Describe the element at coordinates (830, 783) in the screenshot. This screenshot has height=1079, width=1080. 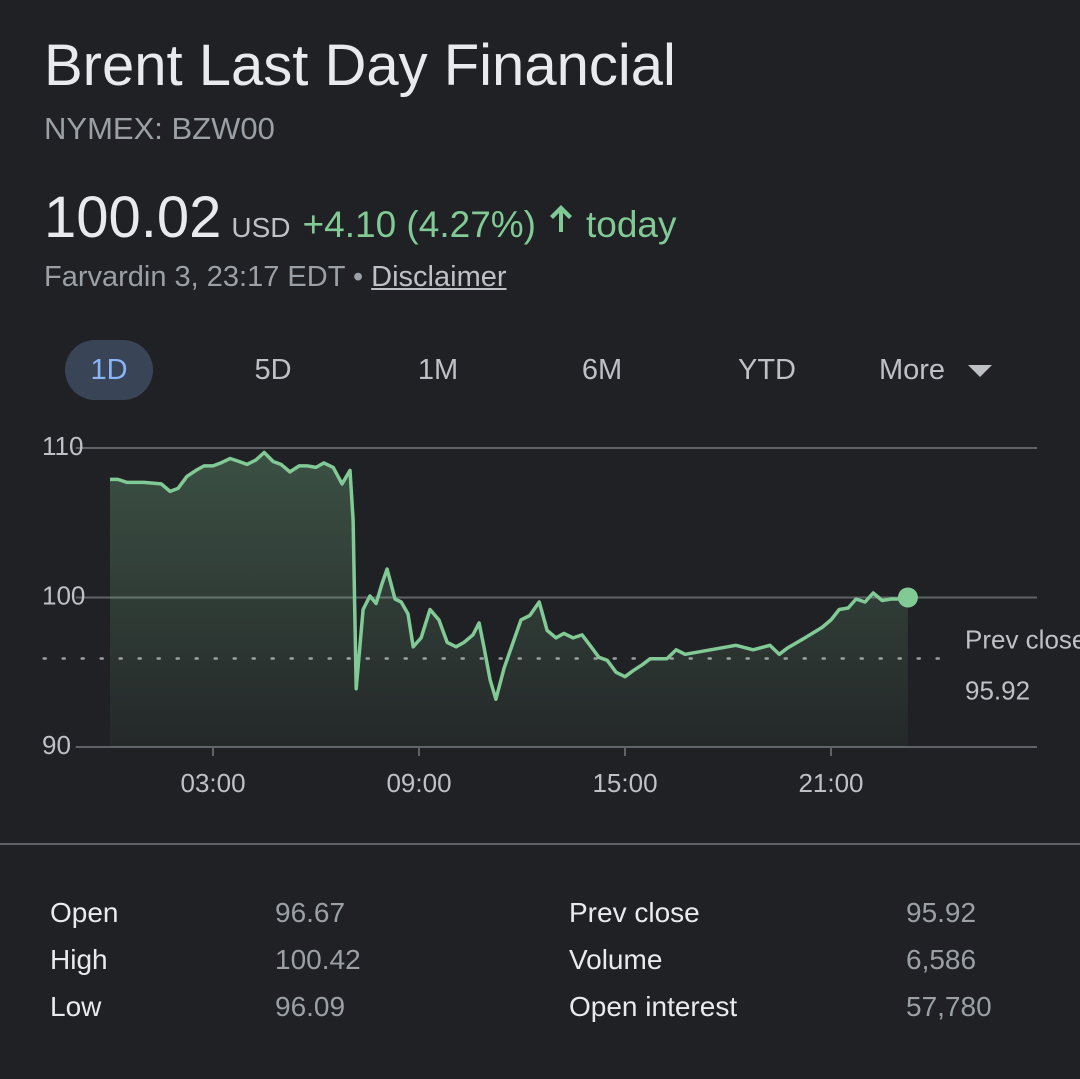
I see `x-tick-label: 21:00` at that location.